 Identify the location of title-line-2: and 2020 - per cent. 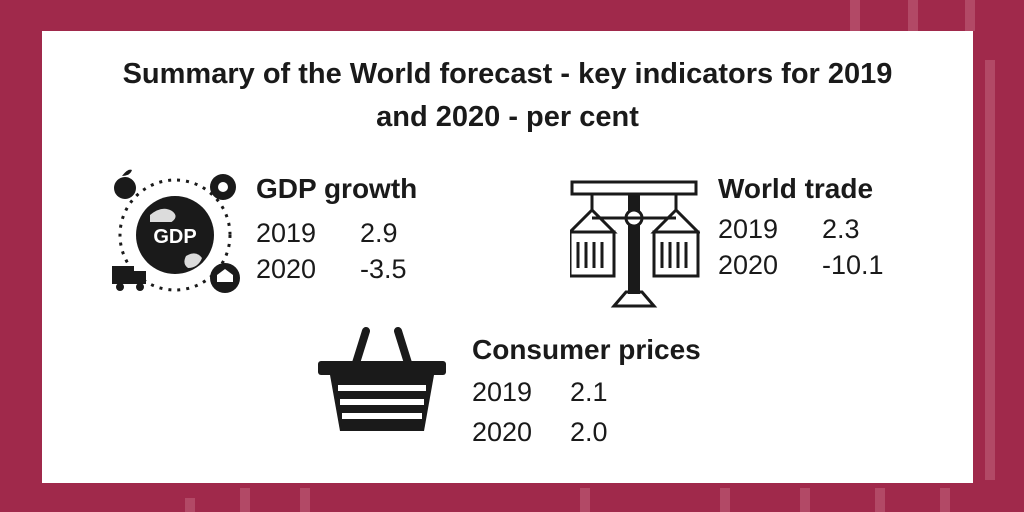
(507, 117).